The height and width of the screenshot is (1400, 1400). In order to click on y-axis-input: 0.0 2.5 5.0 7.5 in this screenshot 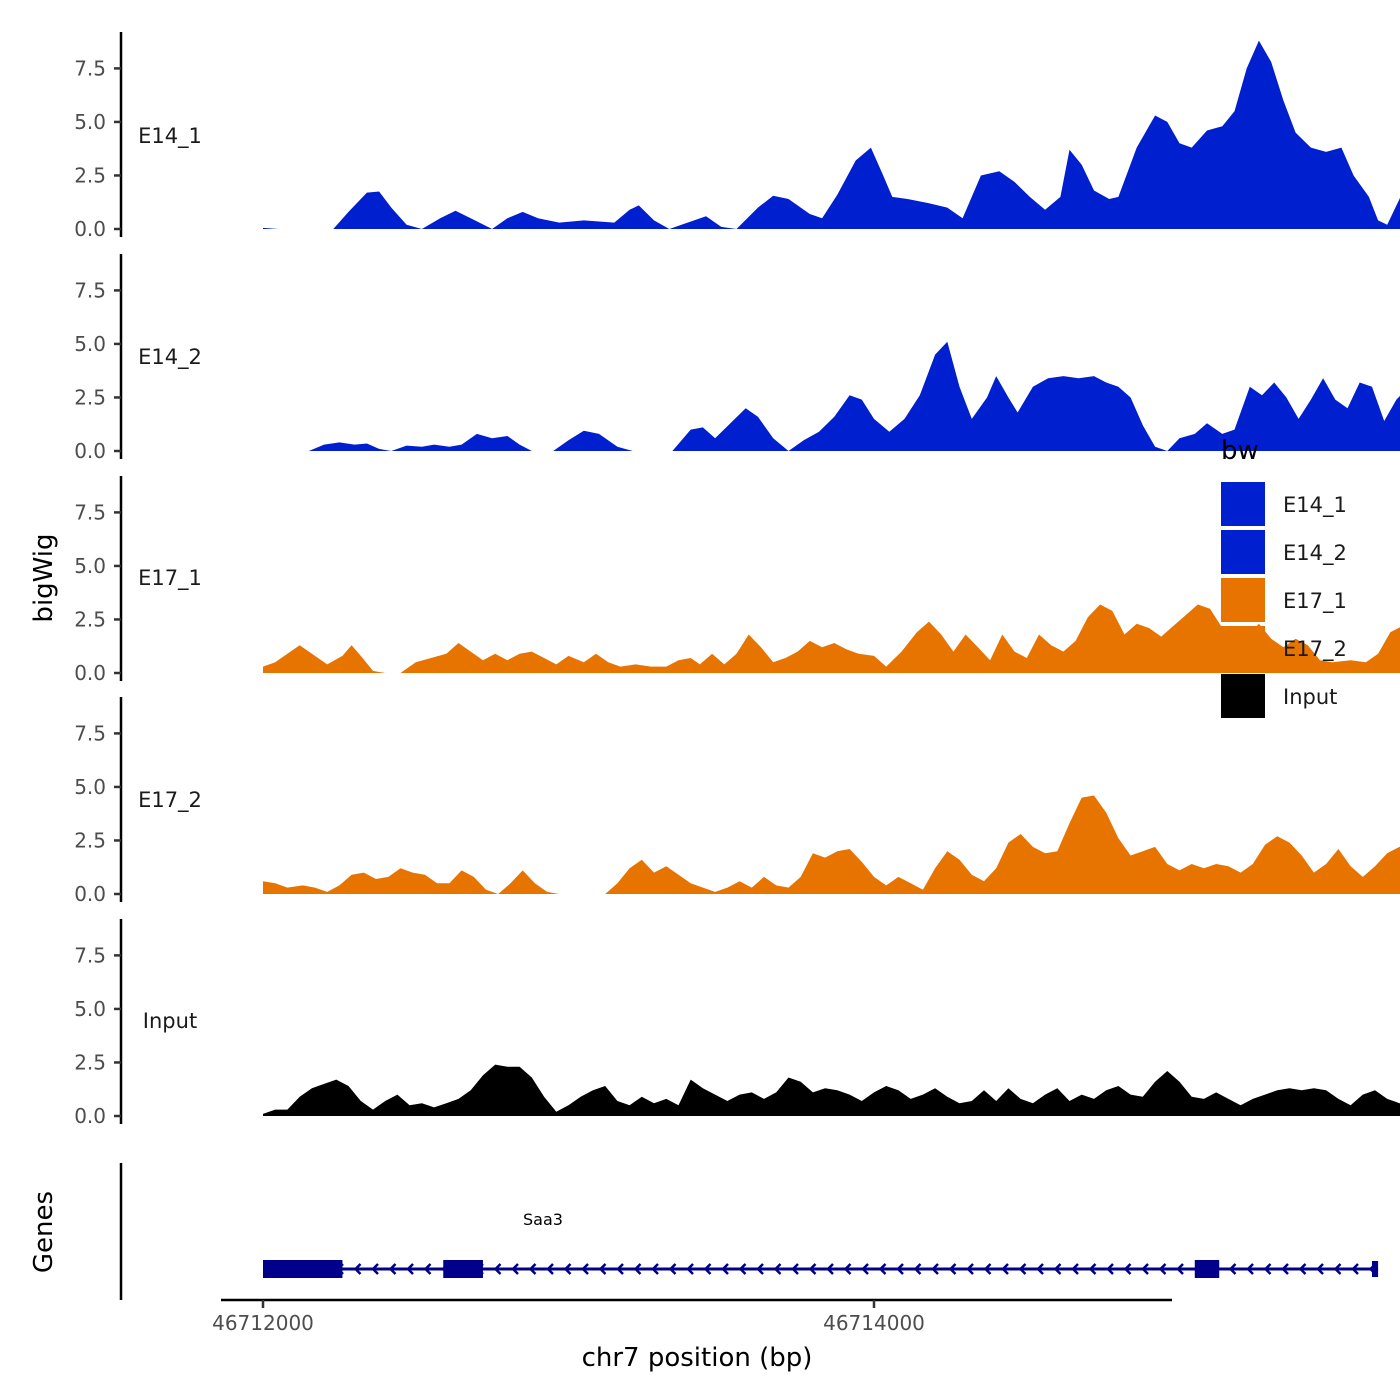, I will do `click(98, 1023)`.